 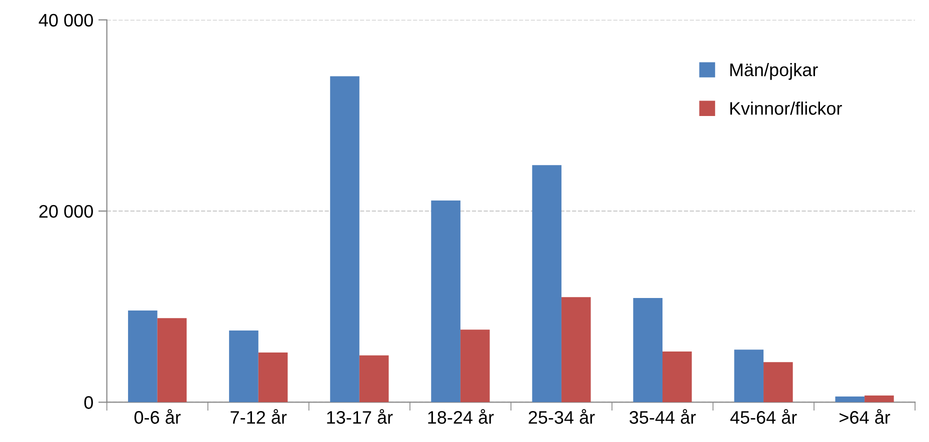 I want to click on y-tick-label: 20 000, so click(x=66, y=211).